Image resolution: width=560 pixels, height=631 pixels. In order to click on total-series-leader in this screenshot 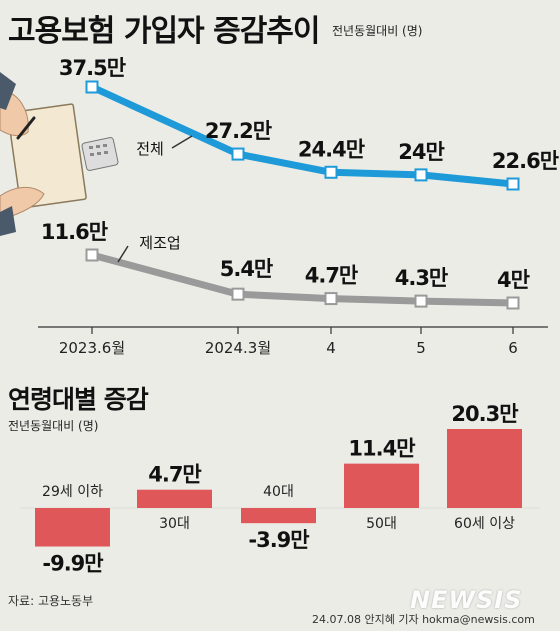, I will do `click(182, 142)`.